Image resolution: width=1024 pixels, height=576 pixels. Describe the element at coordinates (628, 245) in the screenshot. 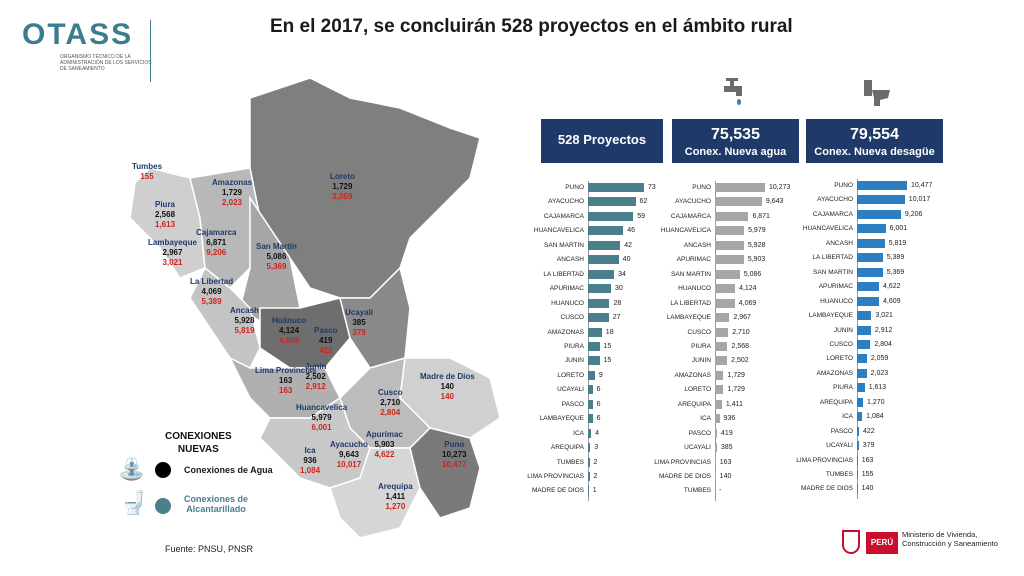

I see `bar-value-label: 42` at that location.